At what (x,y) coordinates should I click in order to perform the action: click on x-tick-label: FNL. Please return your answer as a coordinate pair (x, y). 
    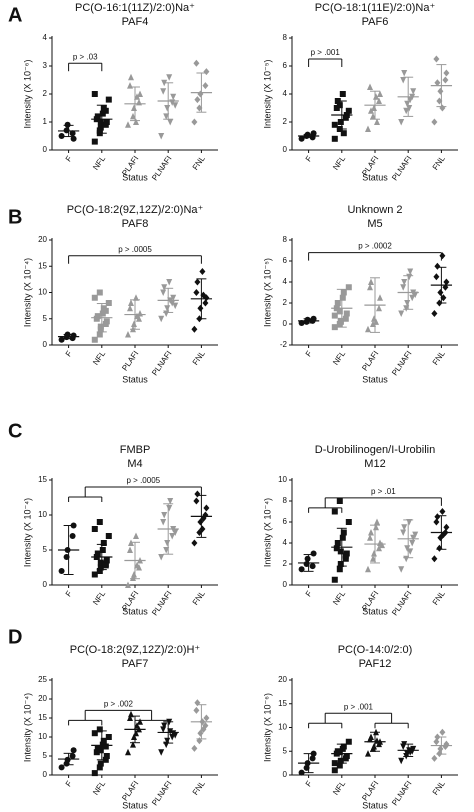
    Looking at the image, I should click on (199, 358).